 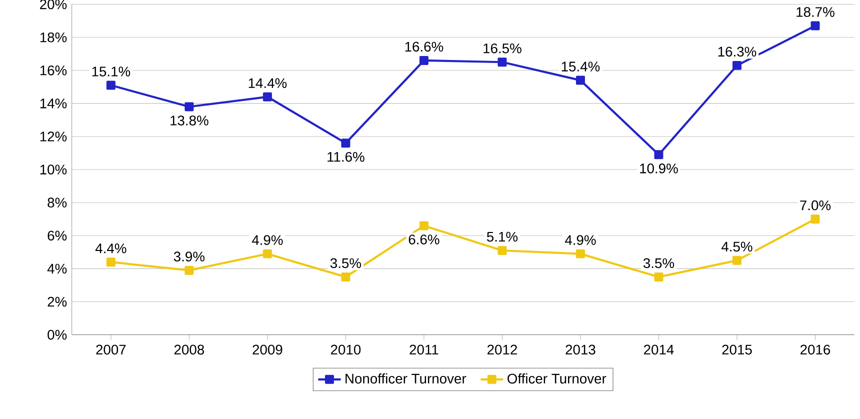 I want to click on data-label: 18.7%, so click(x=815, y=12).